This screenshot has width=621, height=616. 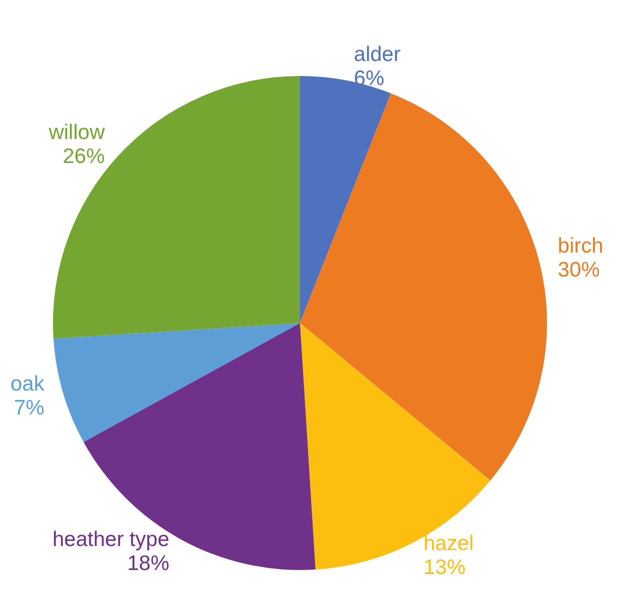 What do you see at coordinates (581, 246) in the screenshot?
I see `slice-label: birch` at bounding box center [581, 246].